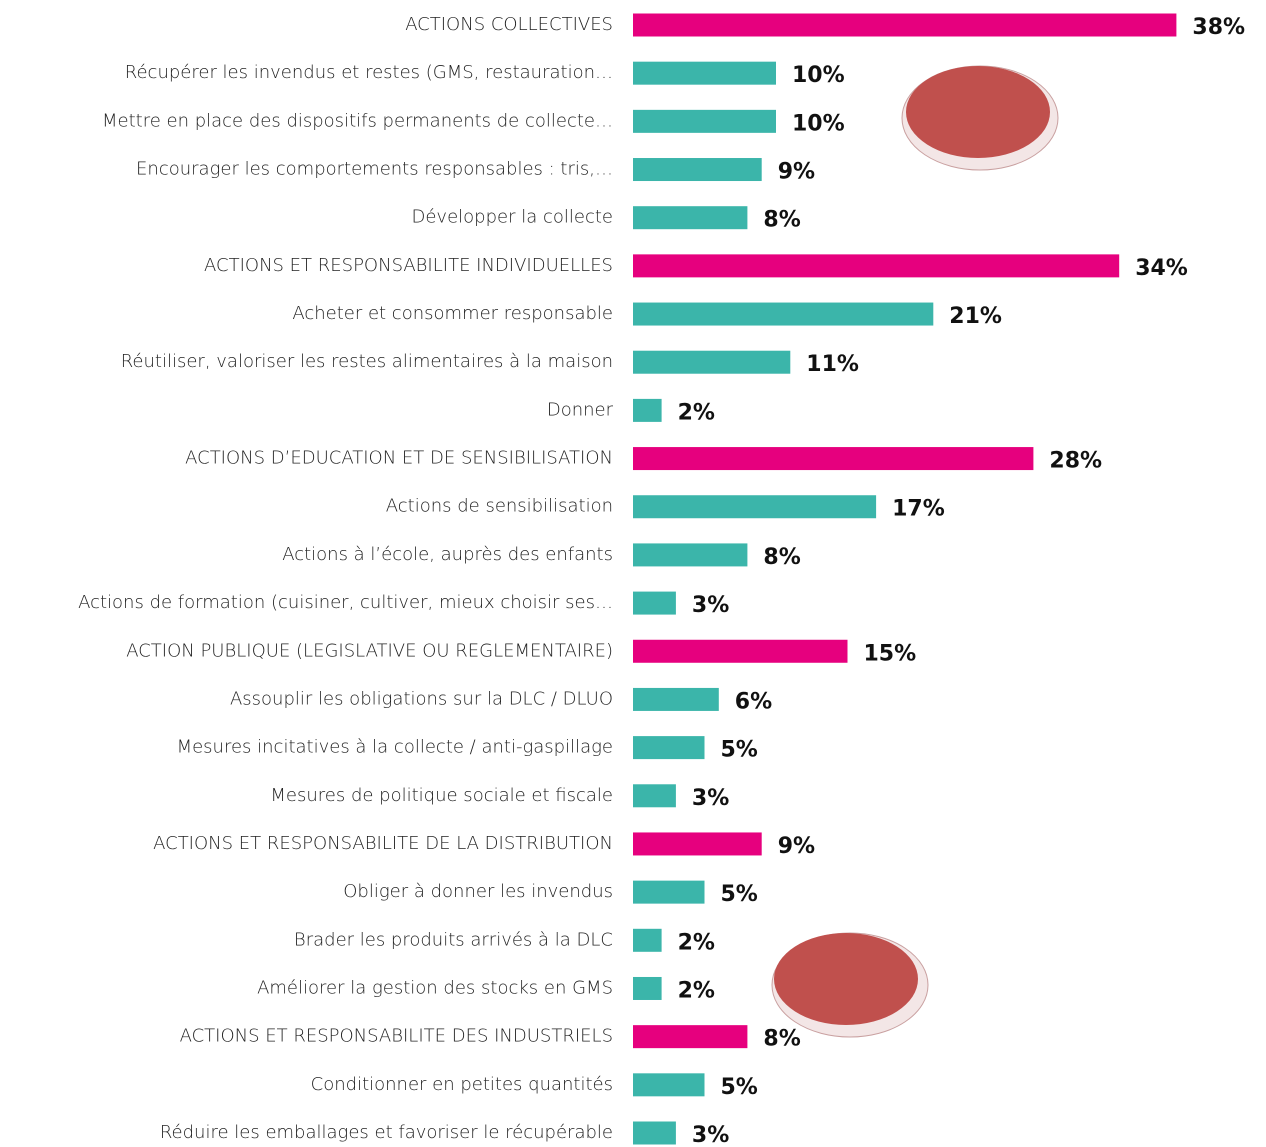 Image resolution: width=1266 pixels, height=1147 pixels. I want to click on category-label: Développer la collecte, so click(513, 217).